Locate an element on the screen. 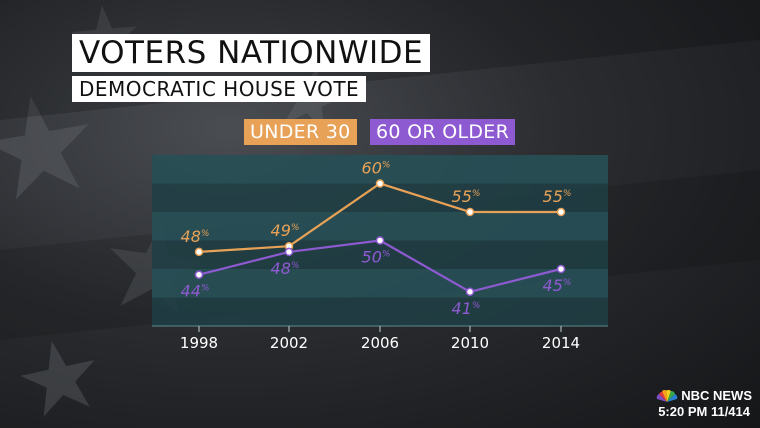  x-tick-label: 2014 is located at coordinates (561, 343).